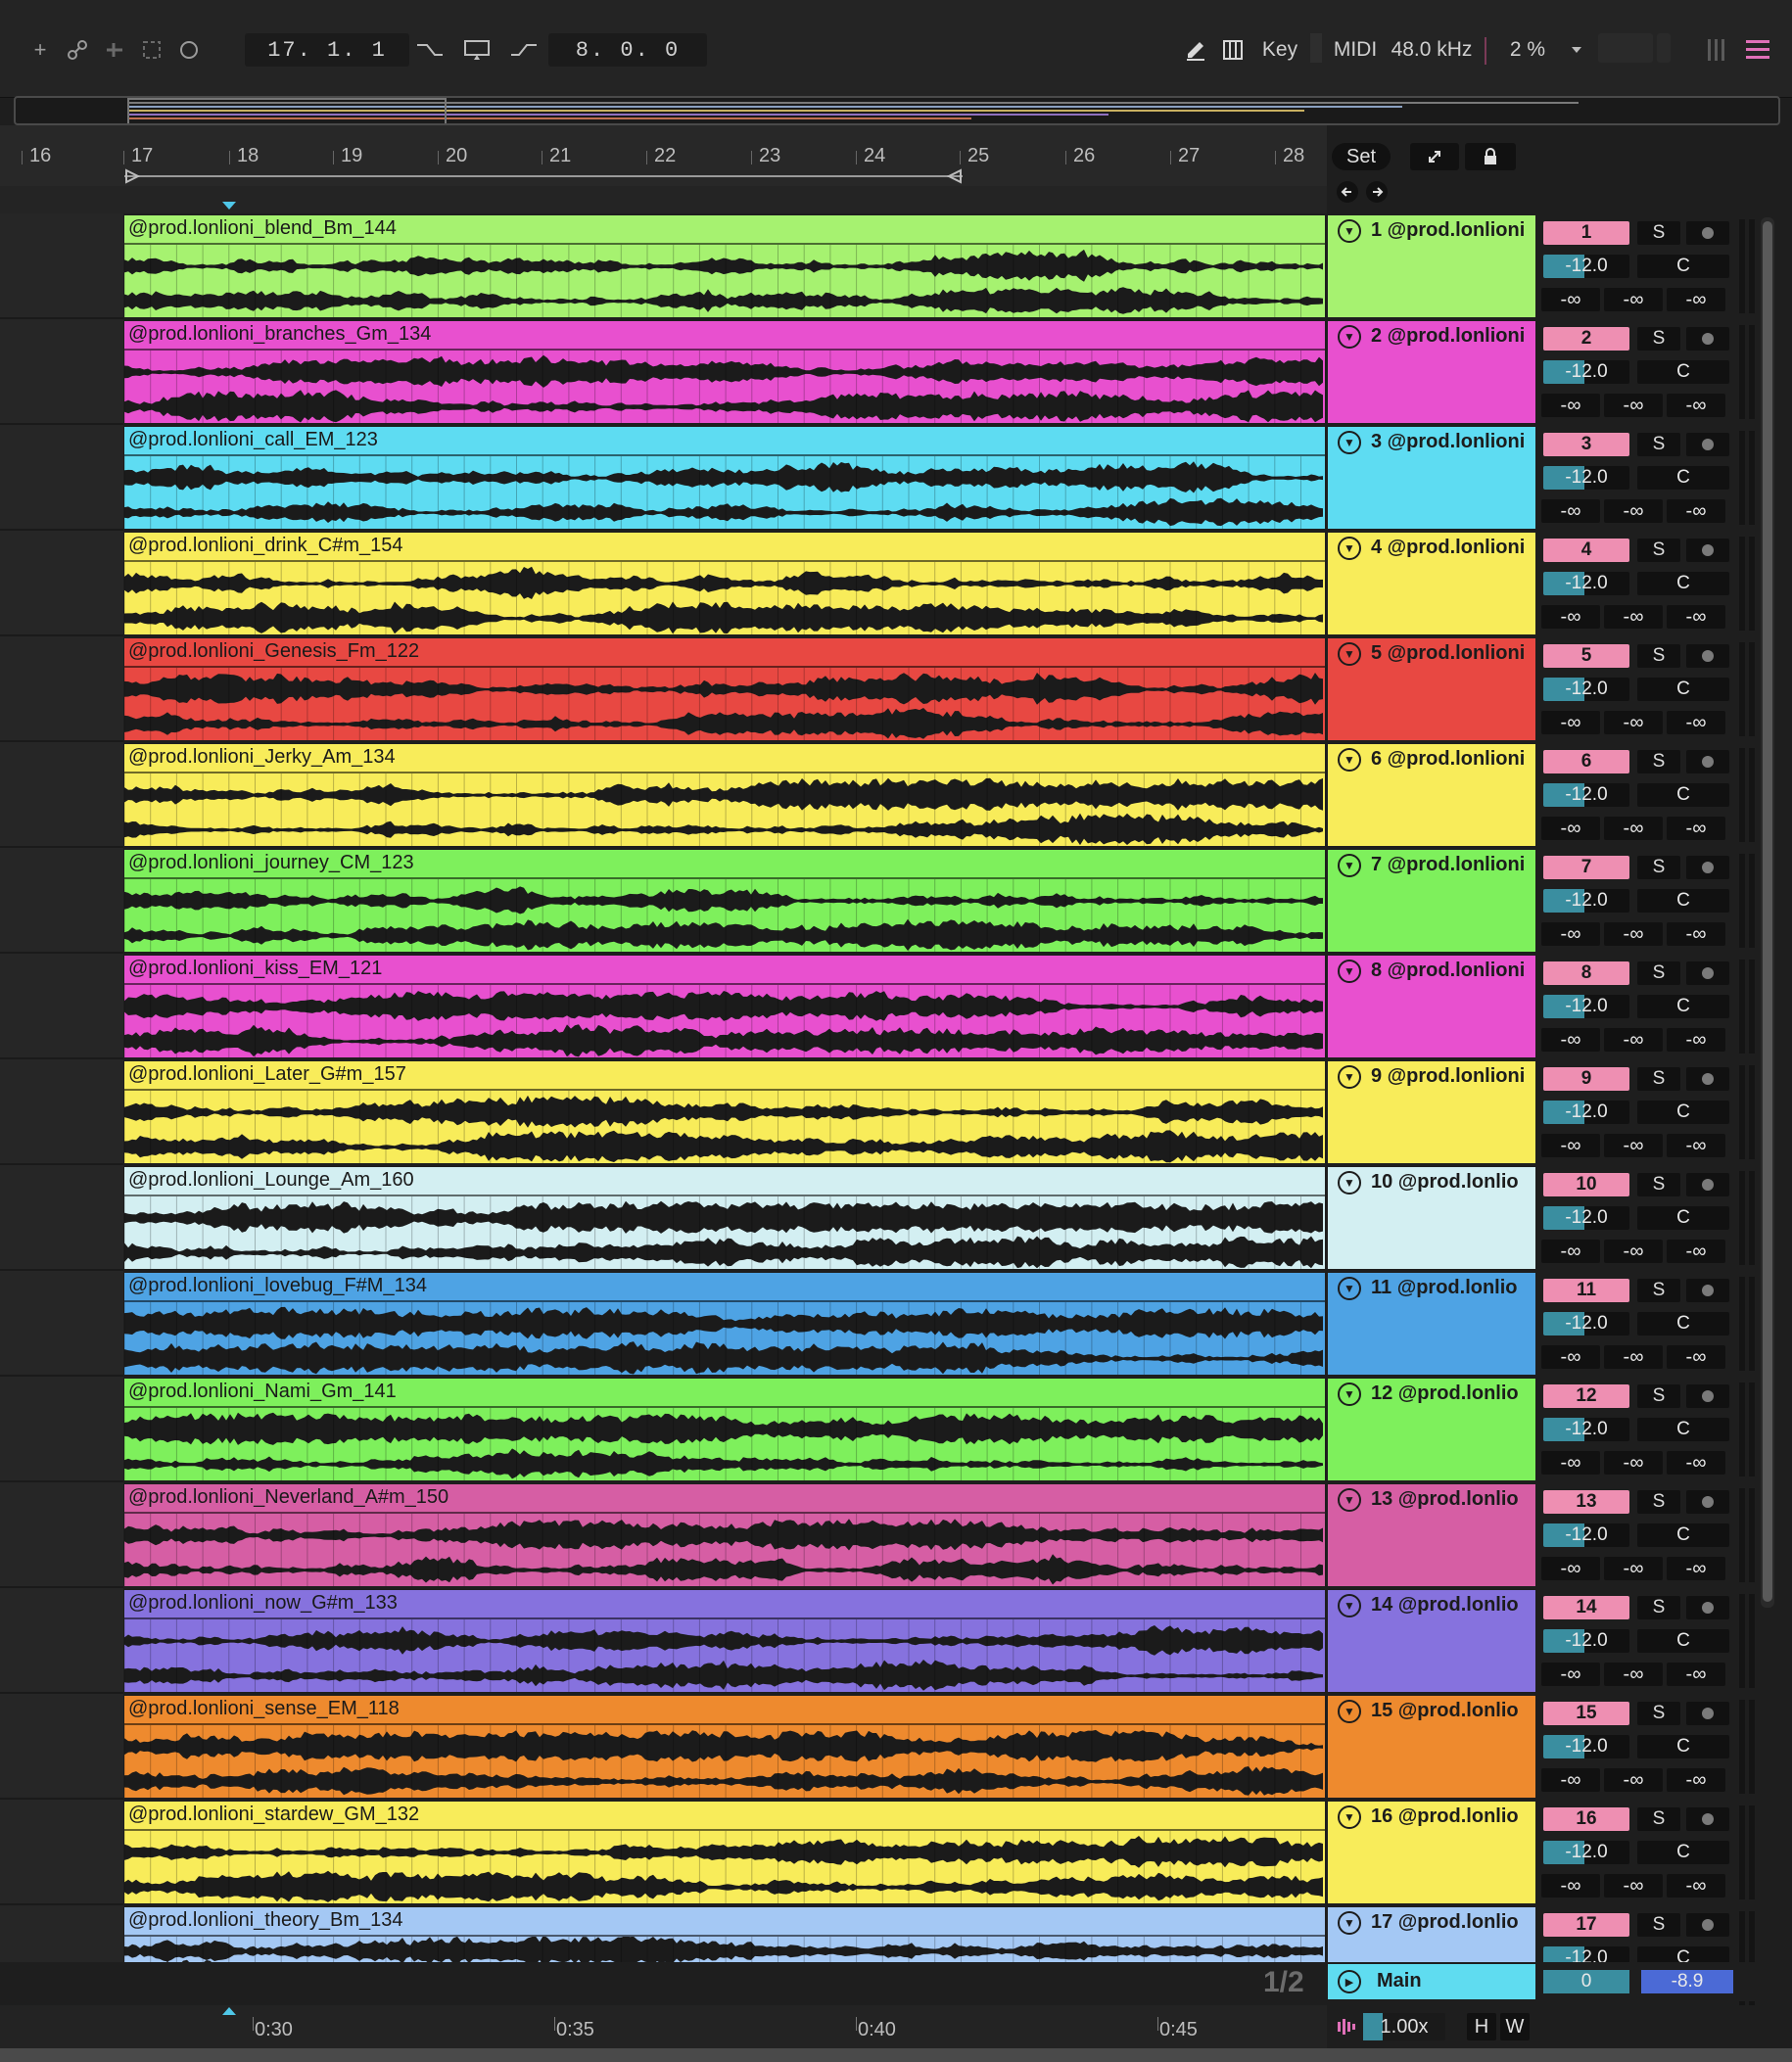  Describe the element at coordinates (430, 50) in the screenshot. I see `punch-in-icon` at that location.